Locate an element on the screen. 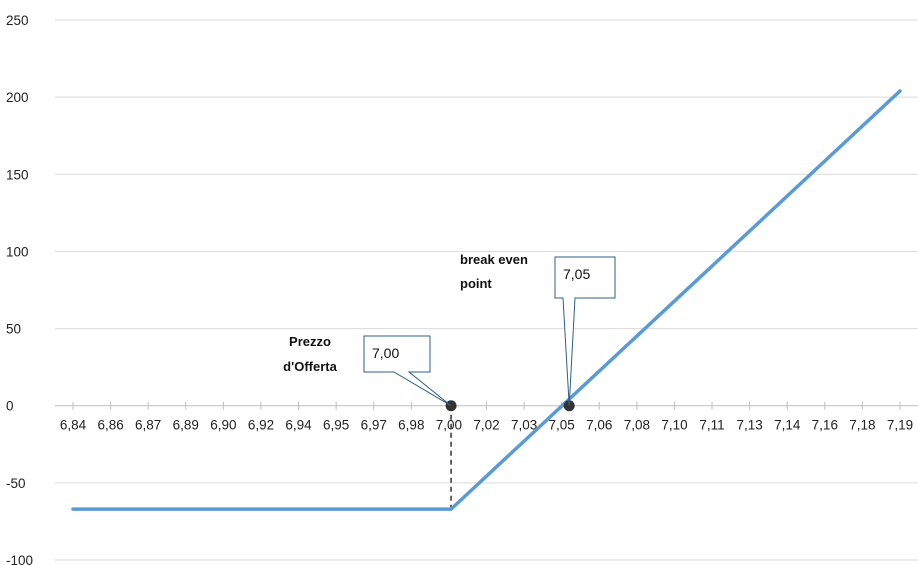 The image size is (918, 565). x-tick-label: 6,89 is located at coordinates (186, 425).